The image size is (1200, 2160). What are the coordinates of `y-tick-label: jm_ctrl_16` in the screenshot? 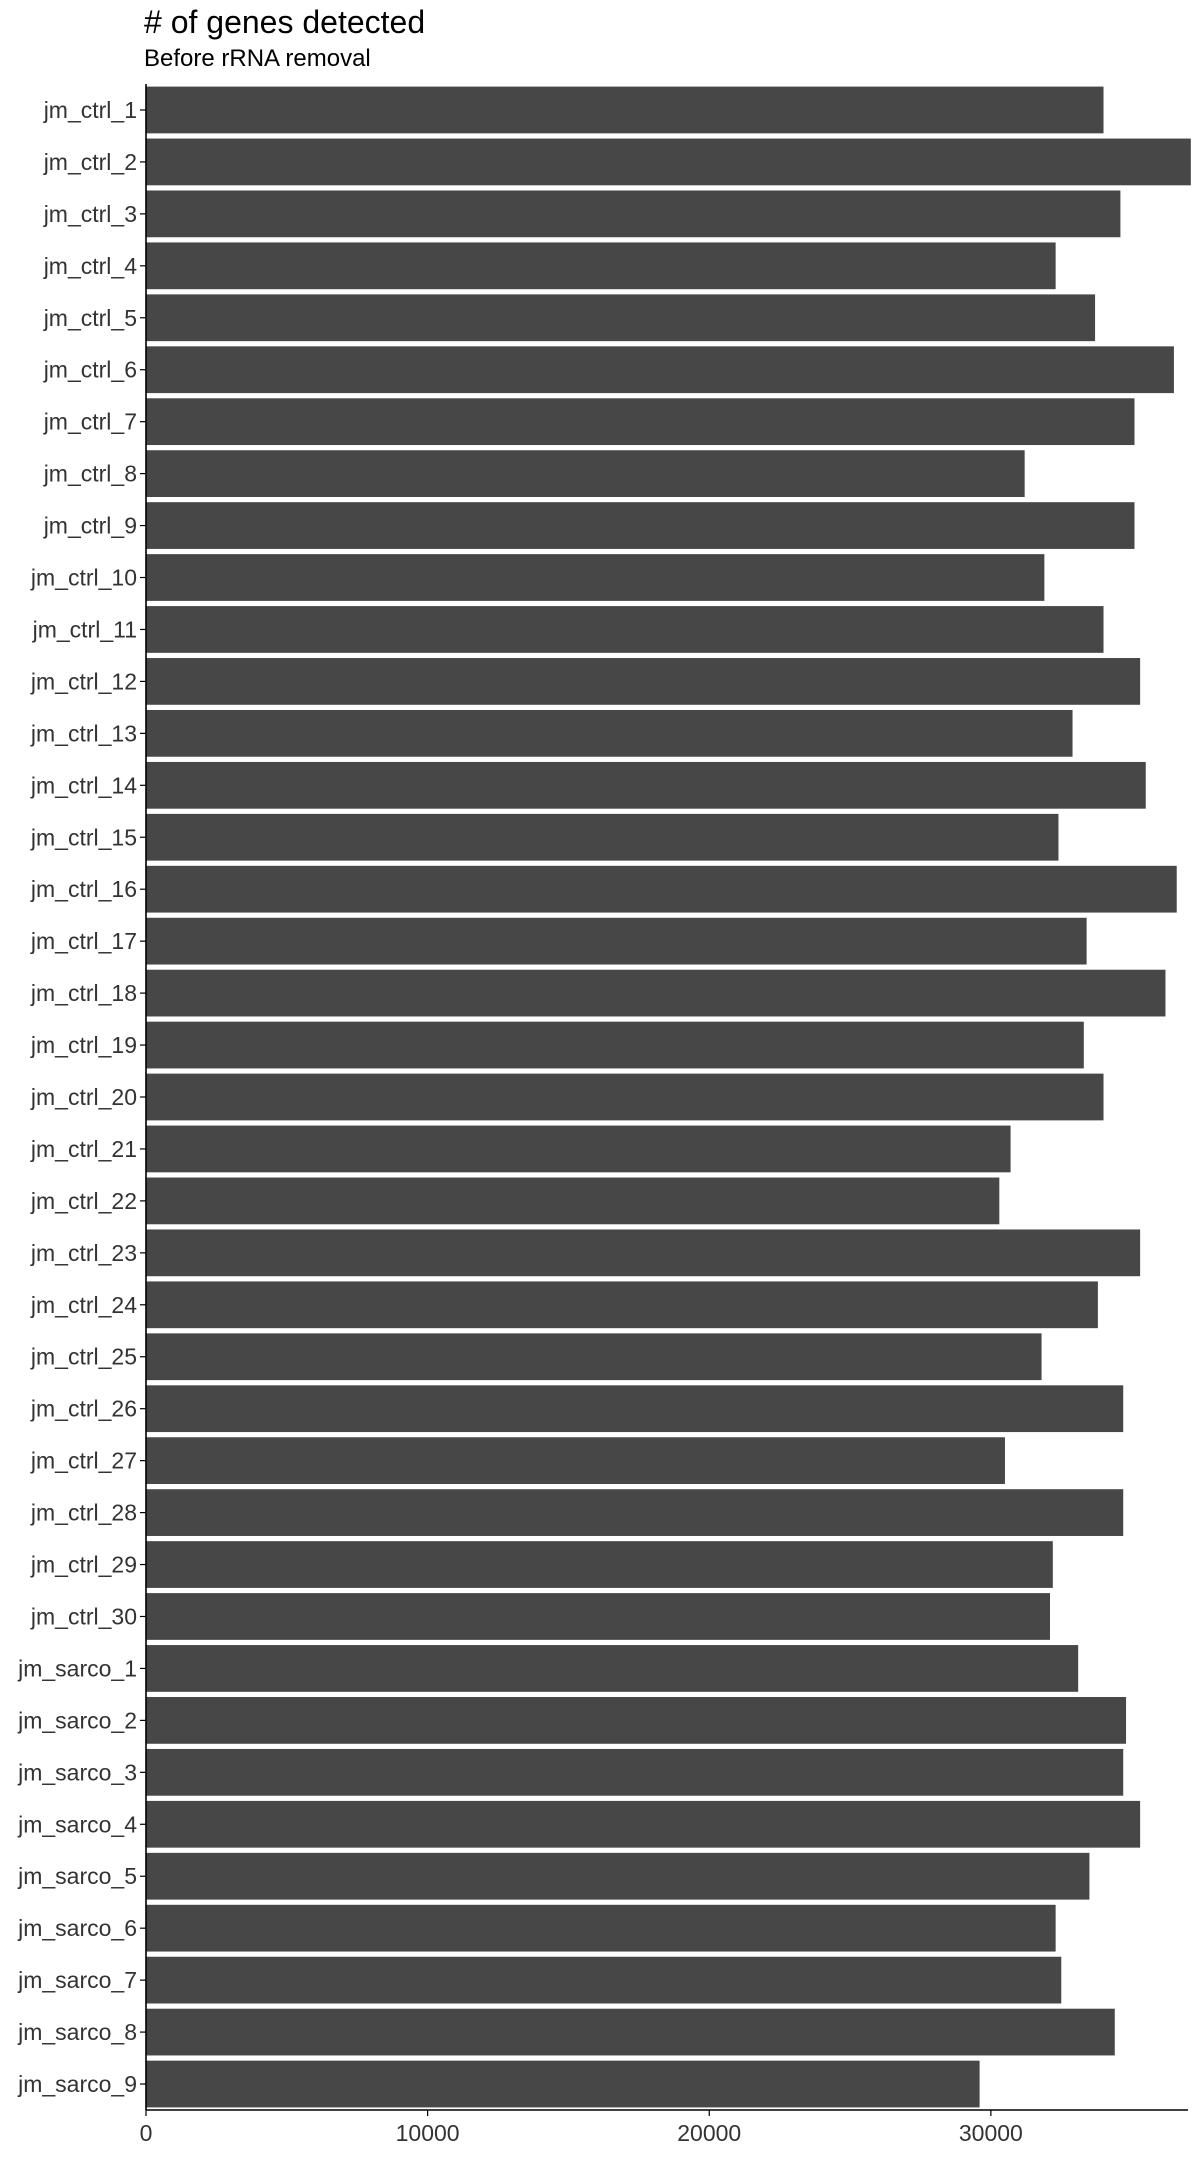 It's located at (83, 889).